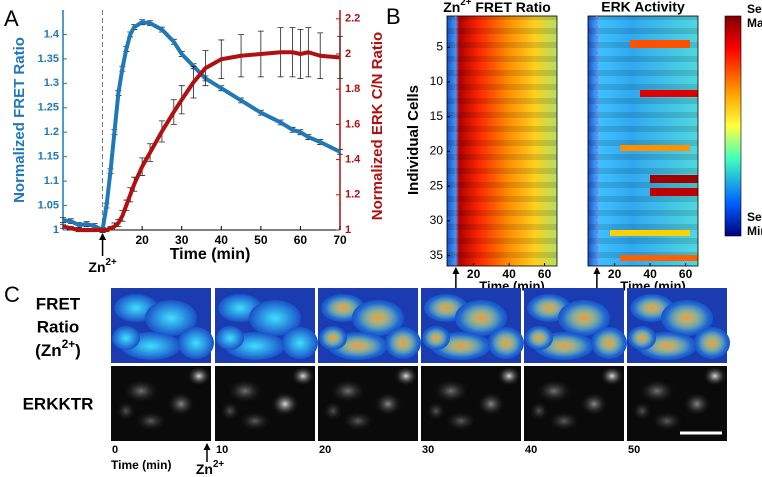 This screenshot has height=477, width=762. I want to click on y-tick-label: 1, so click(56, 230).